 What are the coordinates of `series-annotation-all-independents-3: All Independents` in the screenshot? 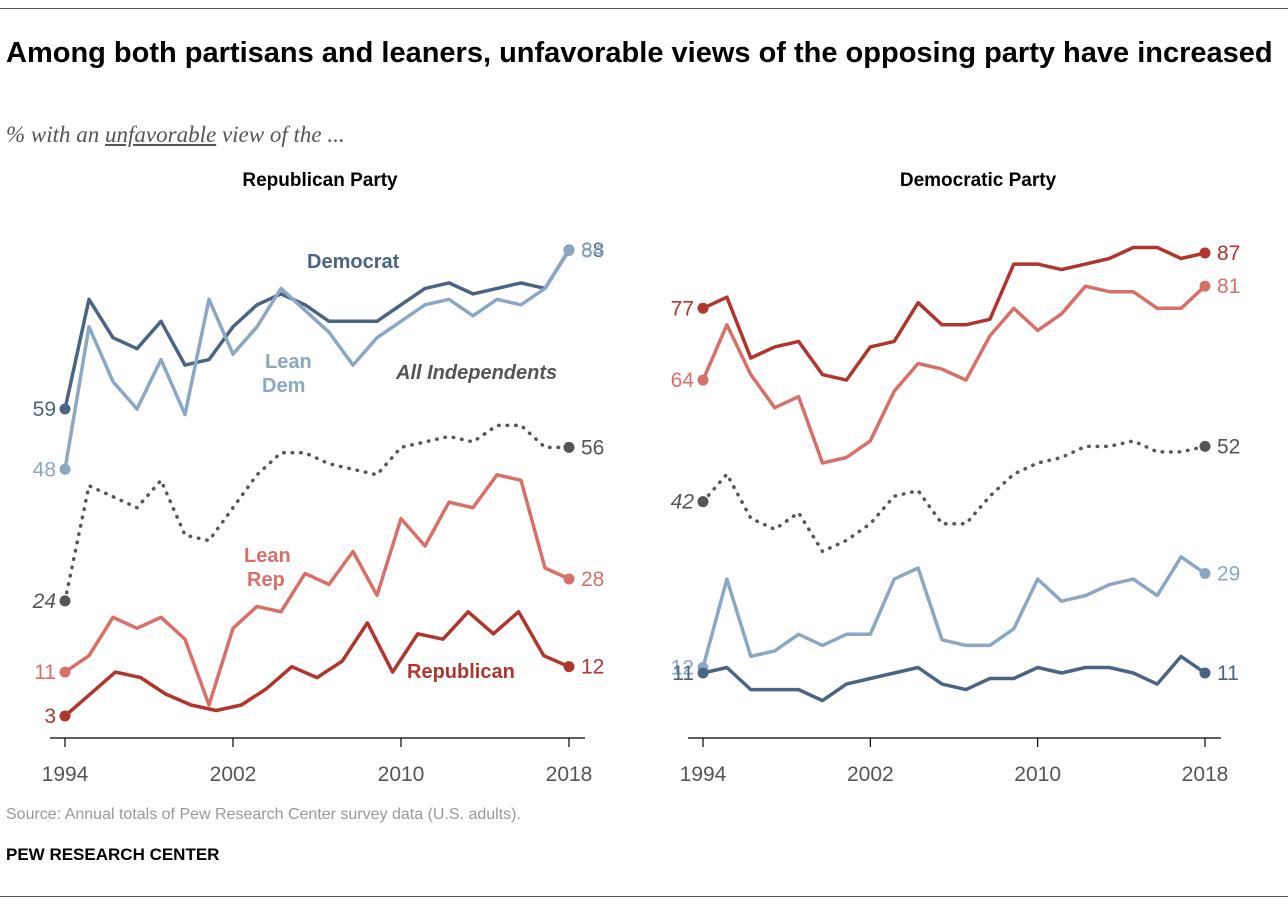 It's located at (476, 373).